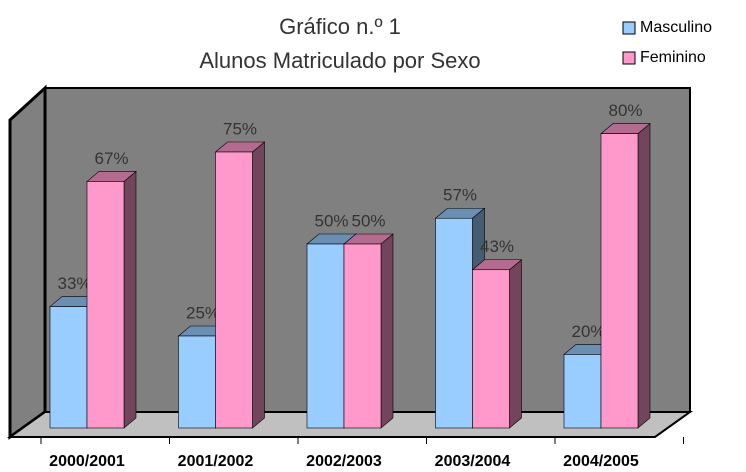 The height and width of the screenshot is (472, 746). I want to click on value-label: 75%, so click(240, 128).